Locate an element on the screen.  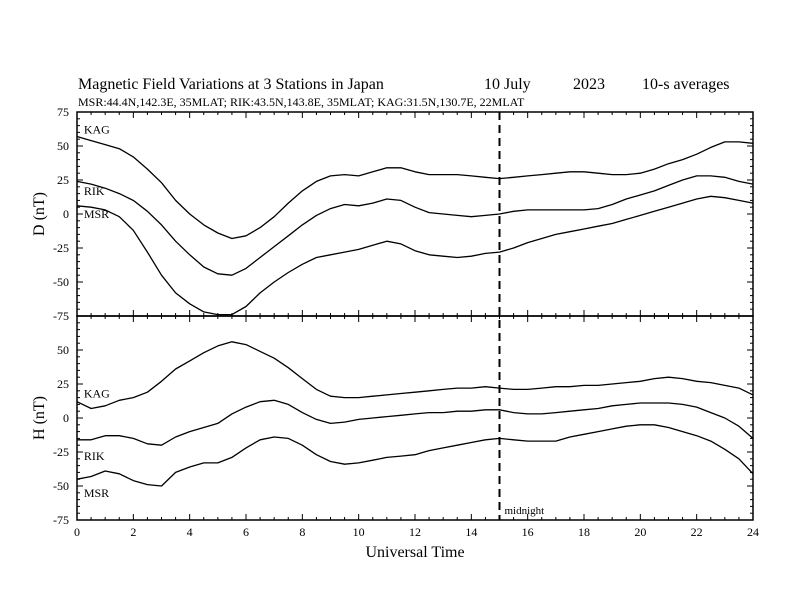
x-tick-label: 0 is located at coordinates (77, 532).